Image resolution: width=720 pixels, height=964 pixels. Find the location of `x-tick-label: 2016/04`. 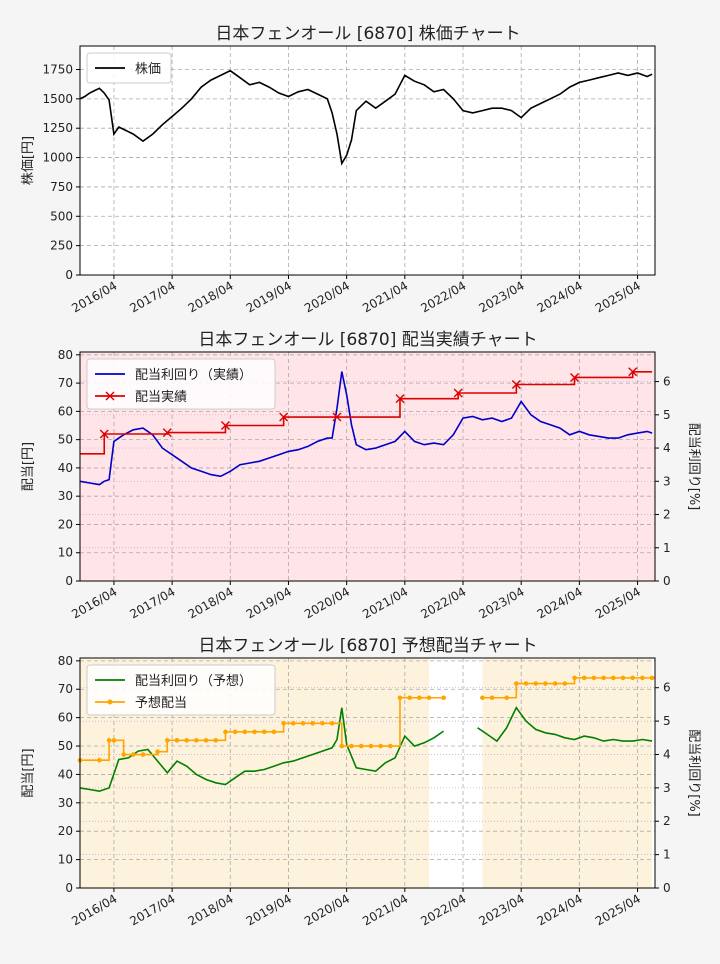

x-tick-label: 2016/04 is located at coordinates (94, 602).